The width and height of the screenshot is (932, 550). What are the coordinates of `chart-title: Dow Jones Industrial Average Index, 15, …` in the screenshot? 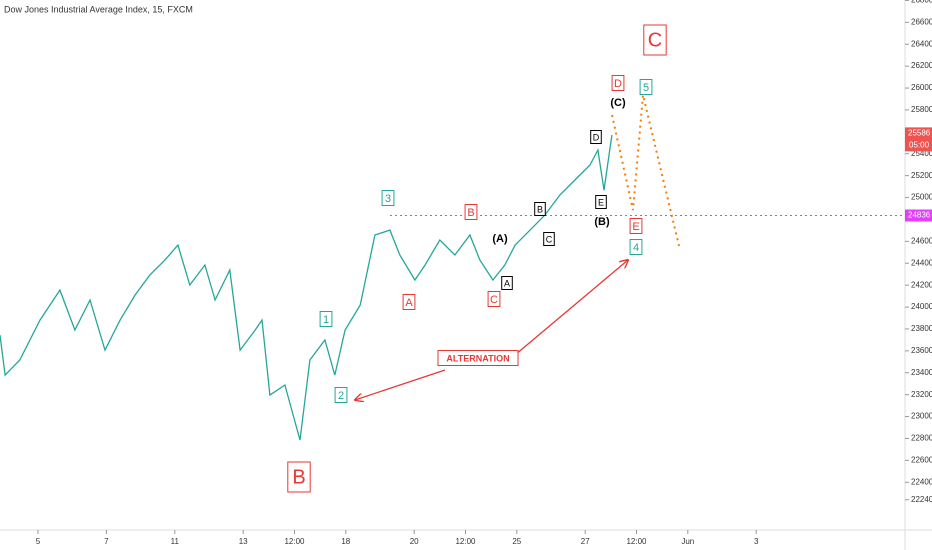 It's located at (98, 9).